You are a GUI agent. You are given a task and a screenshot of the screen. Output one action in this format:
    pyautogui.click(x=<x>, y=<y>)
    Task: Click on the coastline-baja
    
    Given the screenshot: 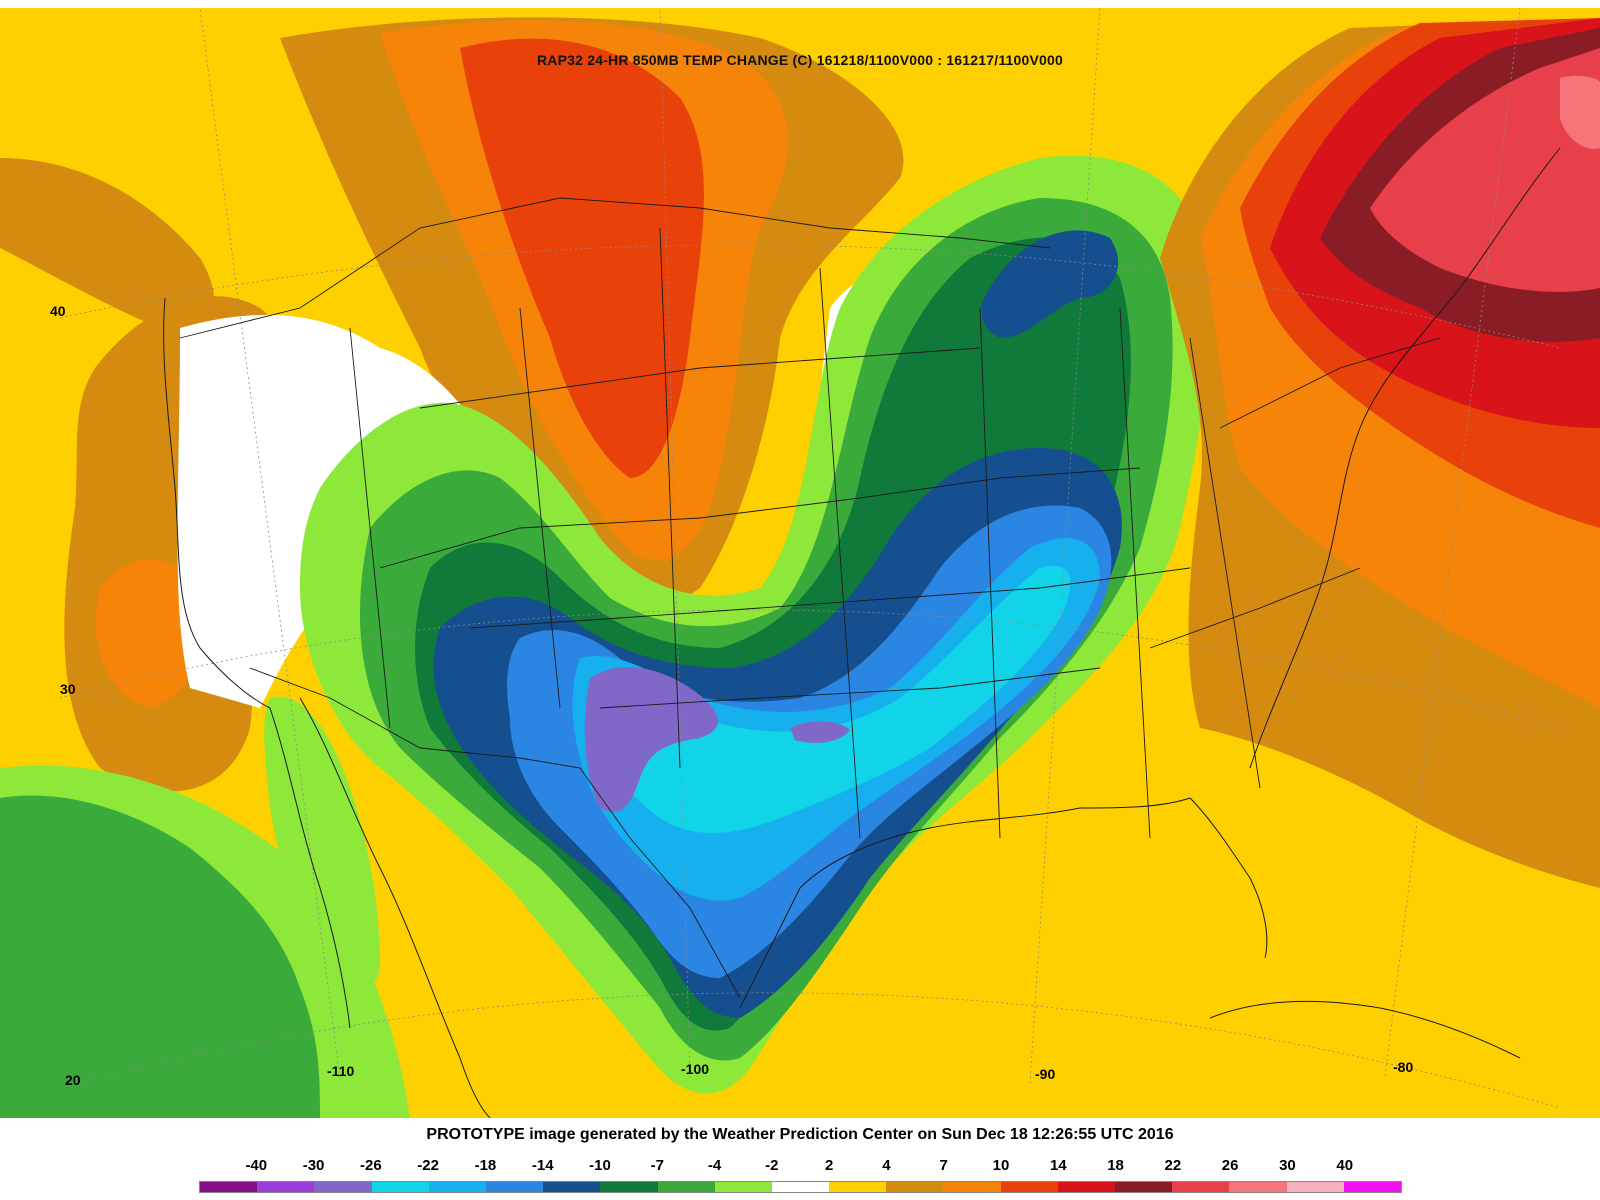 What is the action you would take?
    pyautogui.click(x=310, y=868)
    